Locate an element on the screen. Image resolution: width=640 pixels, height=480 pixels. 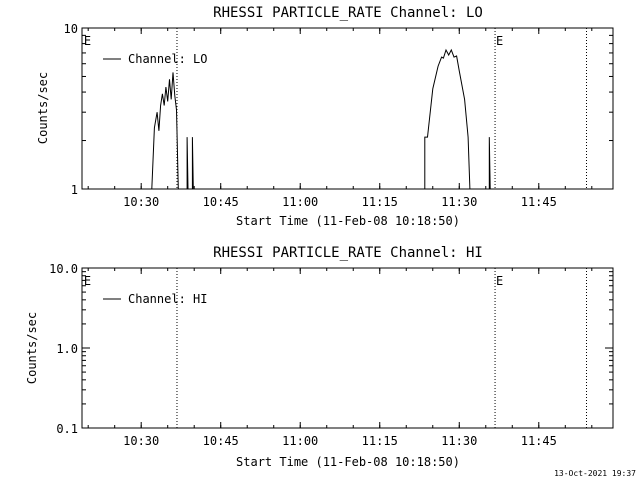
panel-lo-ylabel: Counts/sec is located at coordinates (43, 108).